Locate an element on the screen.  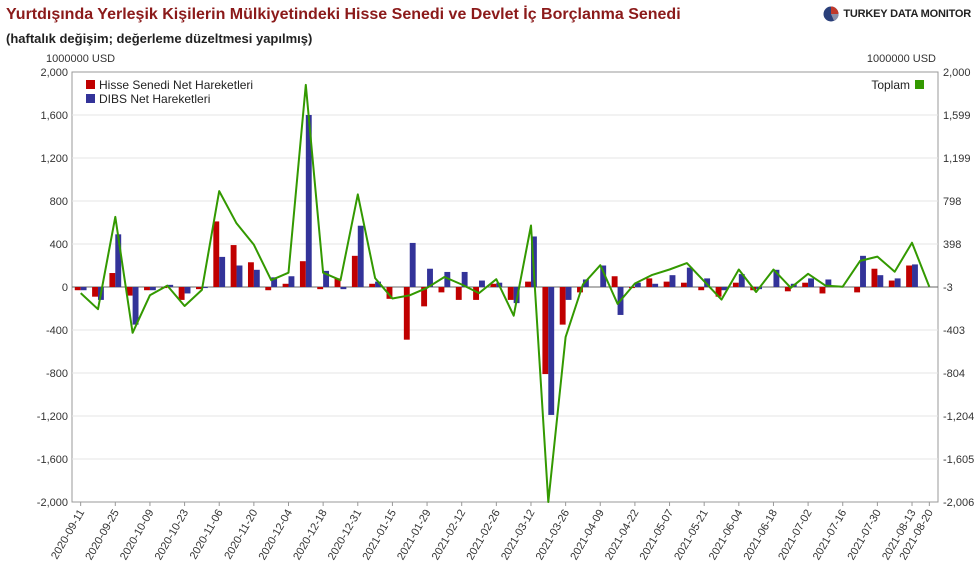
y-left-tick-label: -1,600 is located at coordinates (52, 460).